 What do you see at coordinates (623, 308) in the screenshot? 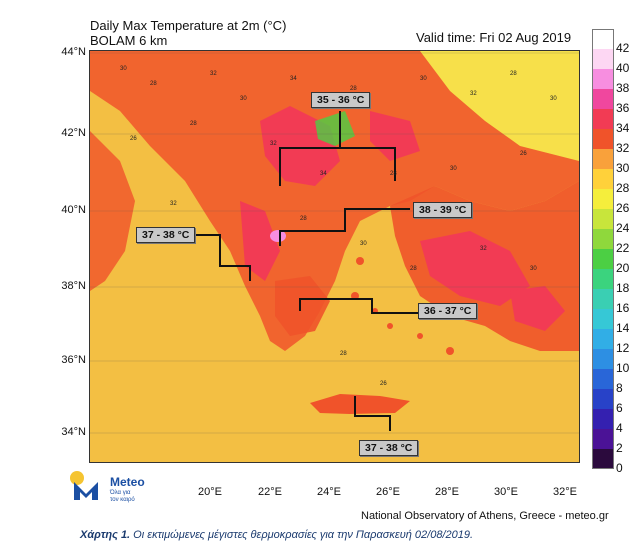
I see `legend-label: 16` at bounding box center [623, 308].